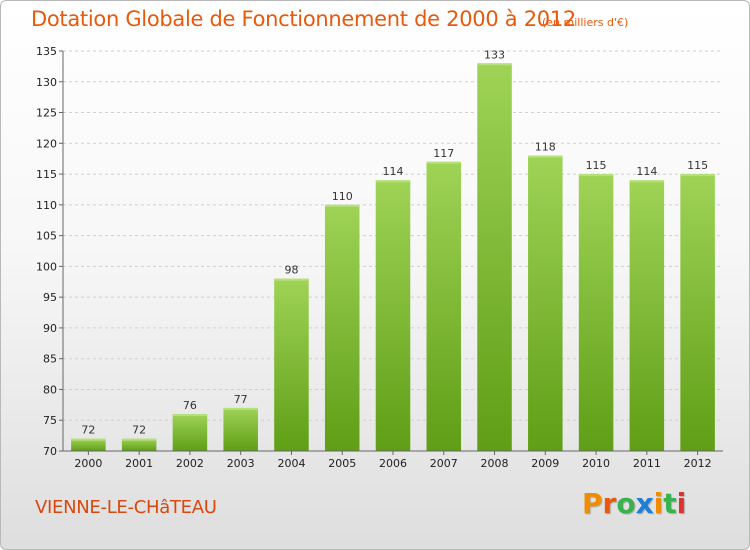 The width and height of the screenshot is (750, 550). I want to click on city-name: VIENNE-LE-CHâTEAU, so click(126, 507).